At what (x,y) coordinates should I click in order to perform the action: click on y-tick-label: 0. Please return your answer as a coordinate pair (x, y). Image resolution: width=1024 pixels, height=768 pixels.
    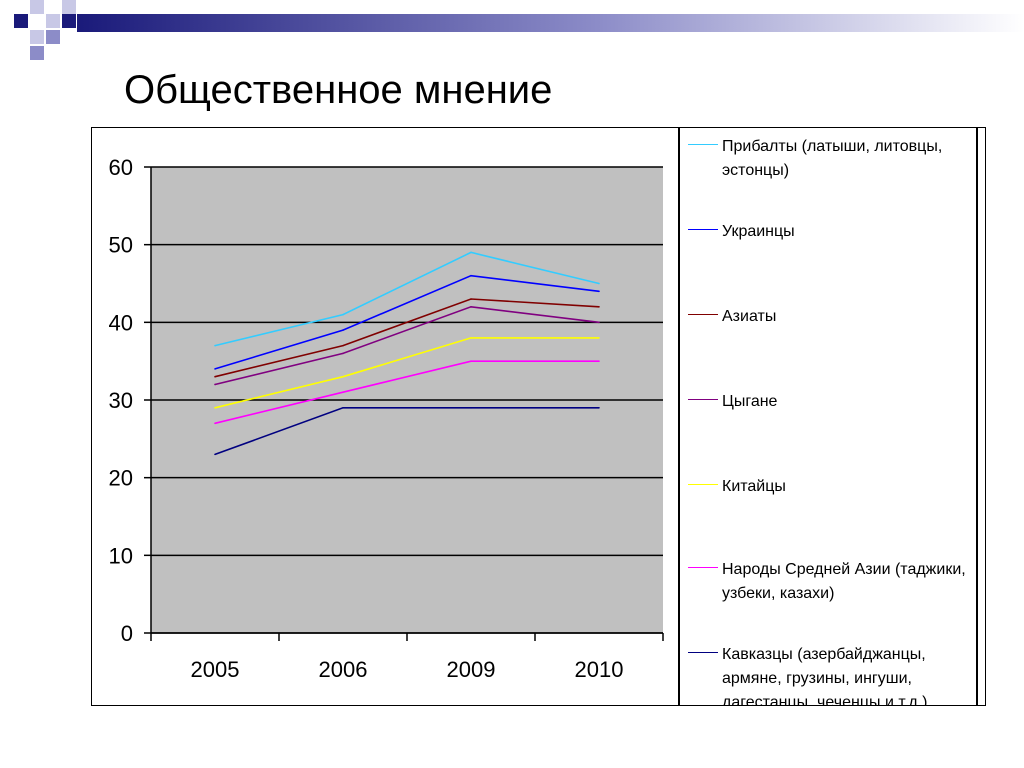
    Looking at the image, I should click on (127, 633).